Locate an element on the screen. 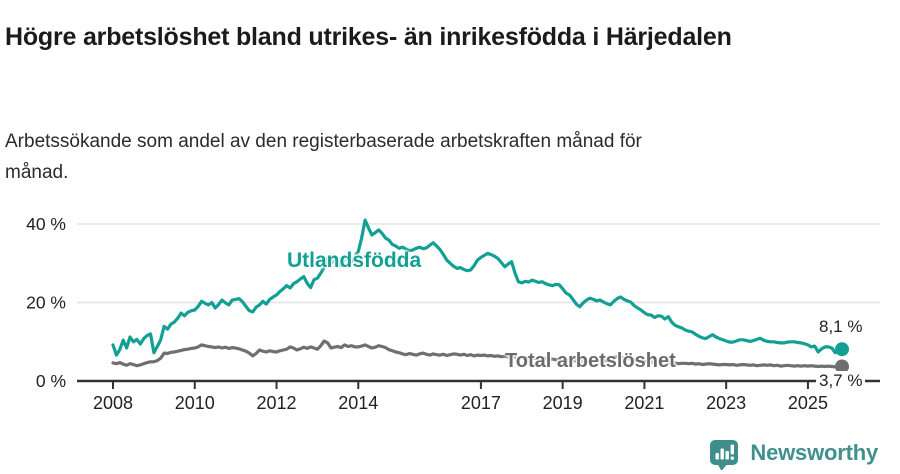  x-tick-label: 2017 is located at coordinates (481, 403).